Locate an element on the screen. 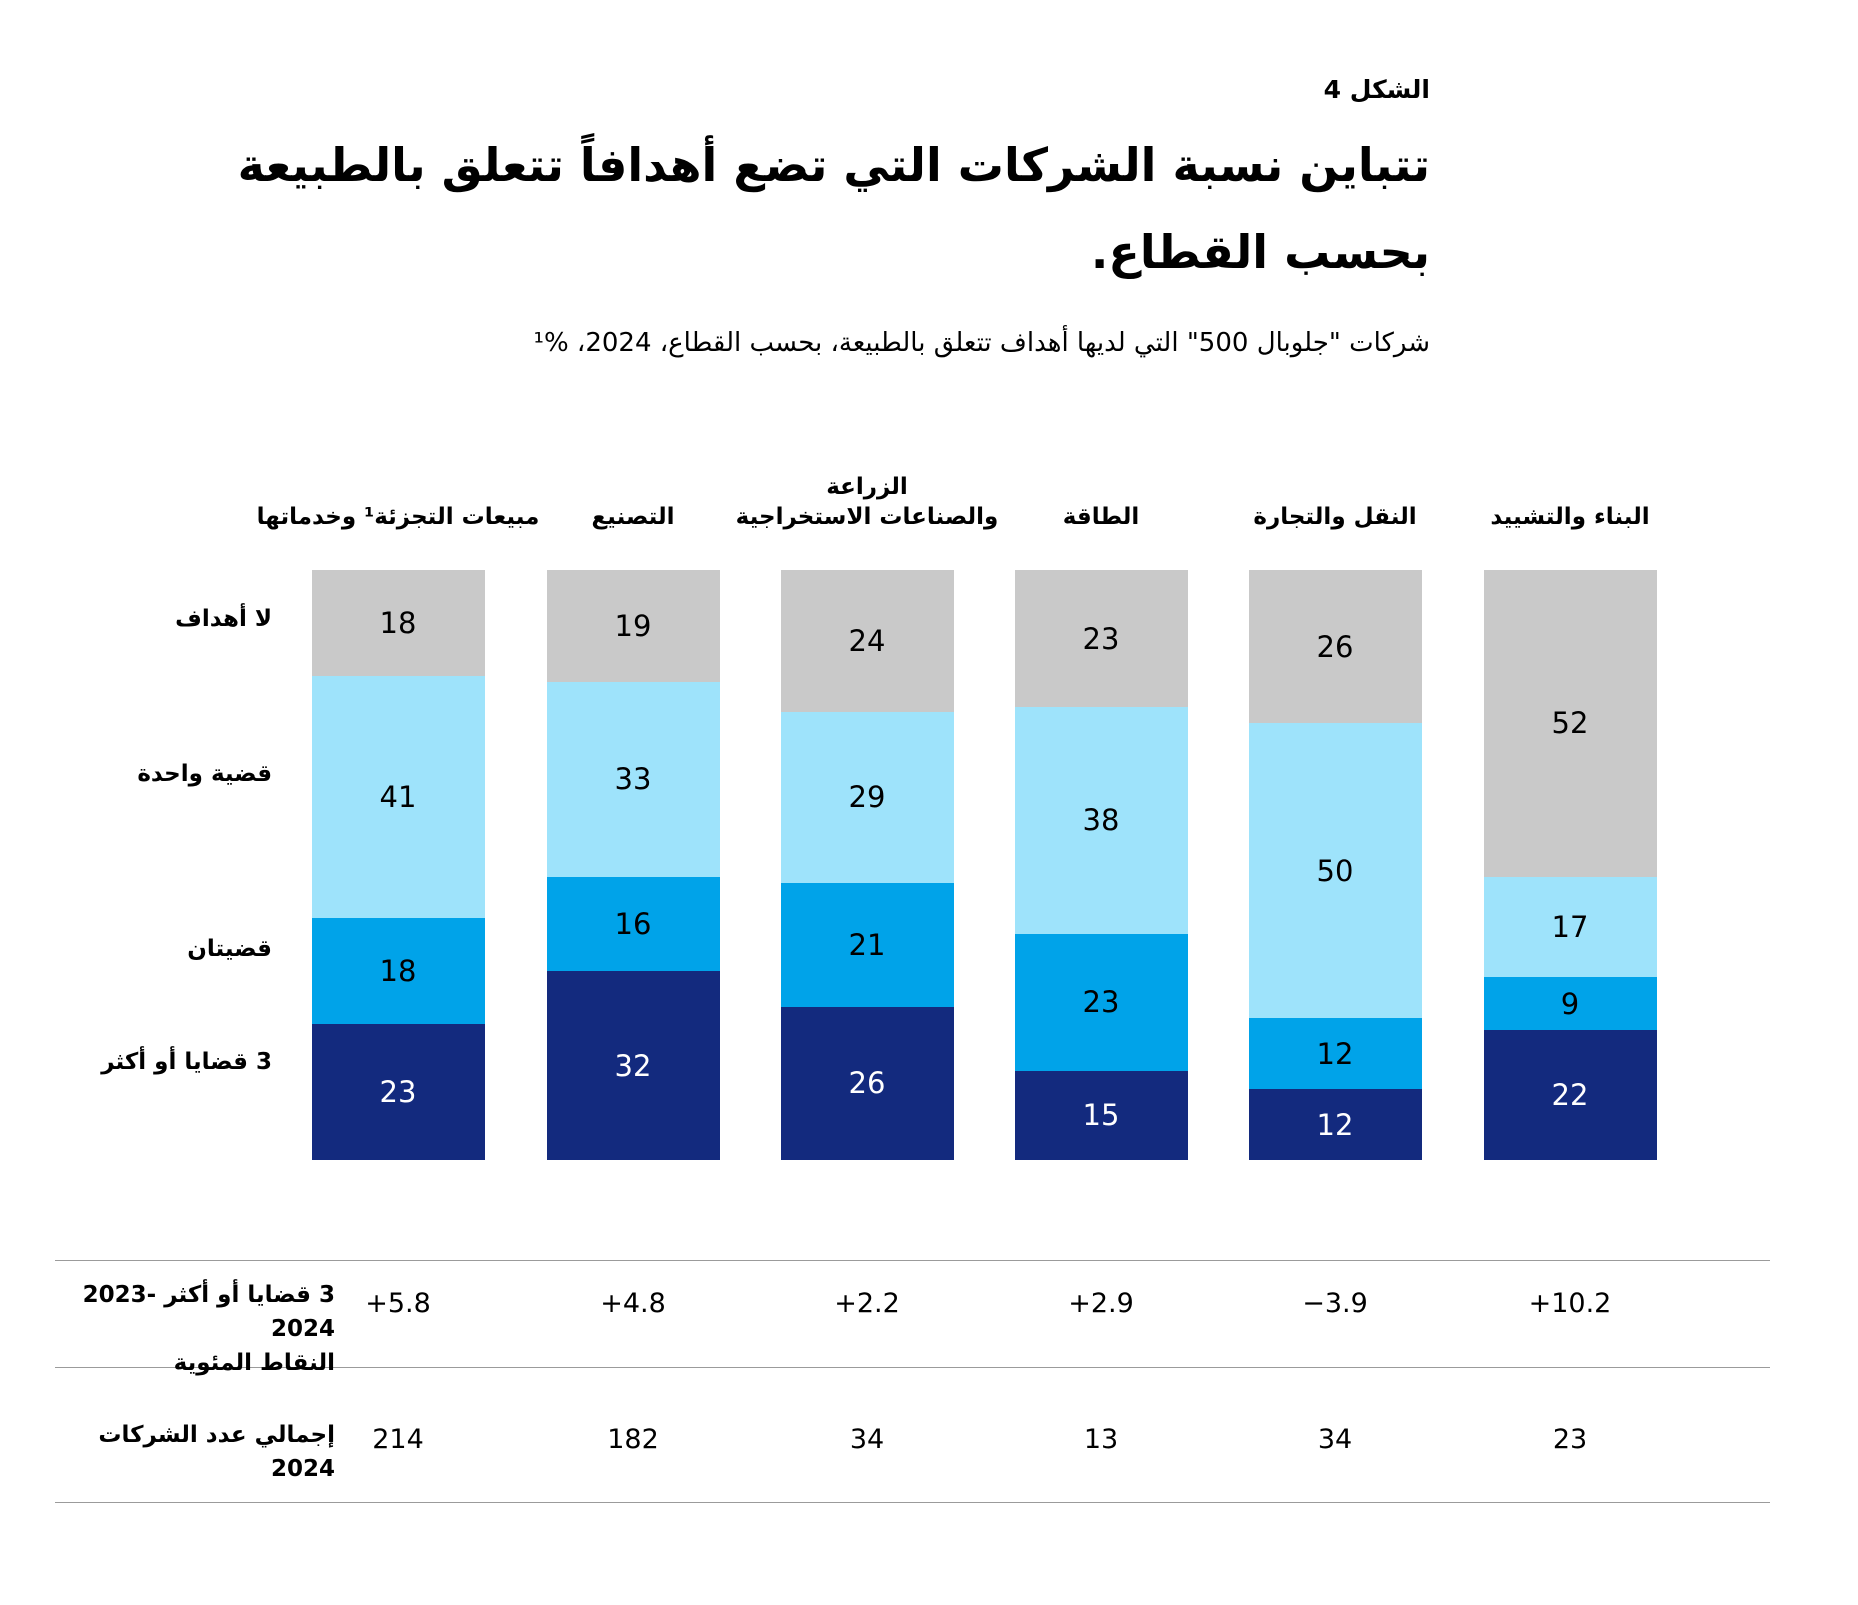 Image resolution: width=1858 pixels, height=1605 pixels. table-row-label-change-line1: 3 قضايا أو أكثر 2023-2024 is located at coordinates (195, 1312).